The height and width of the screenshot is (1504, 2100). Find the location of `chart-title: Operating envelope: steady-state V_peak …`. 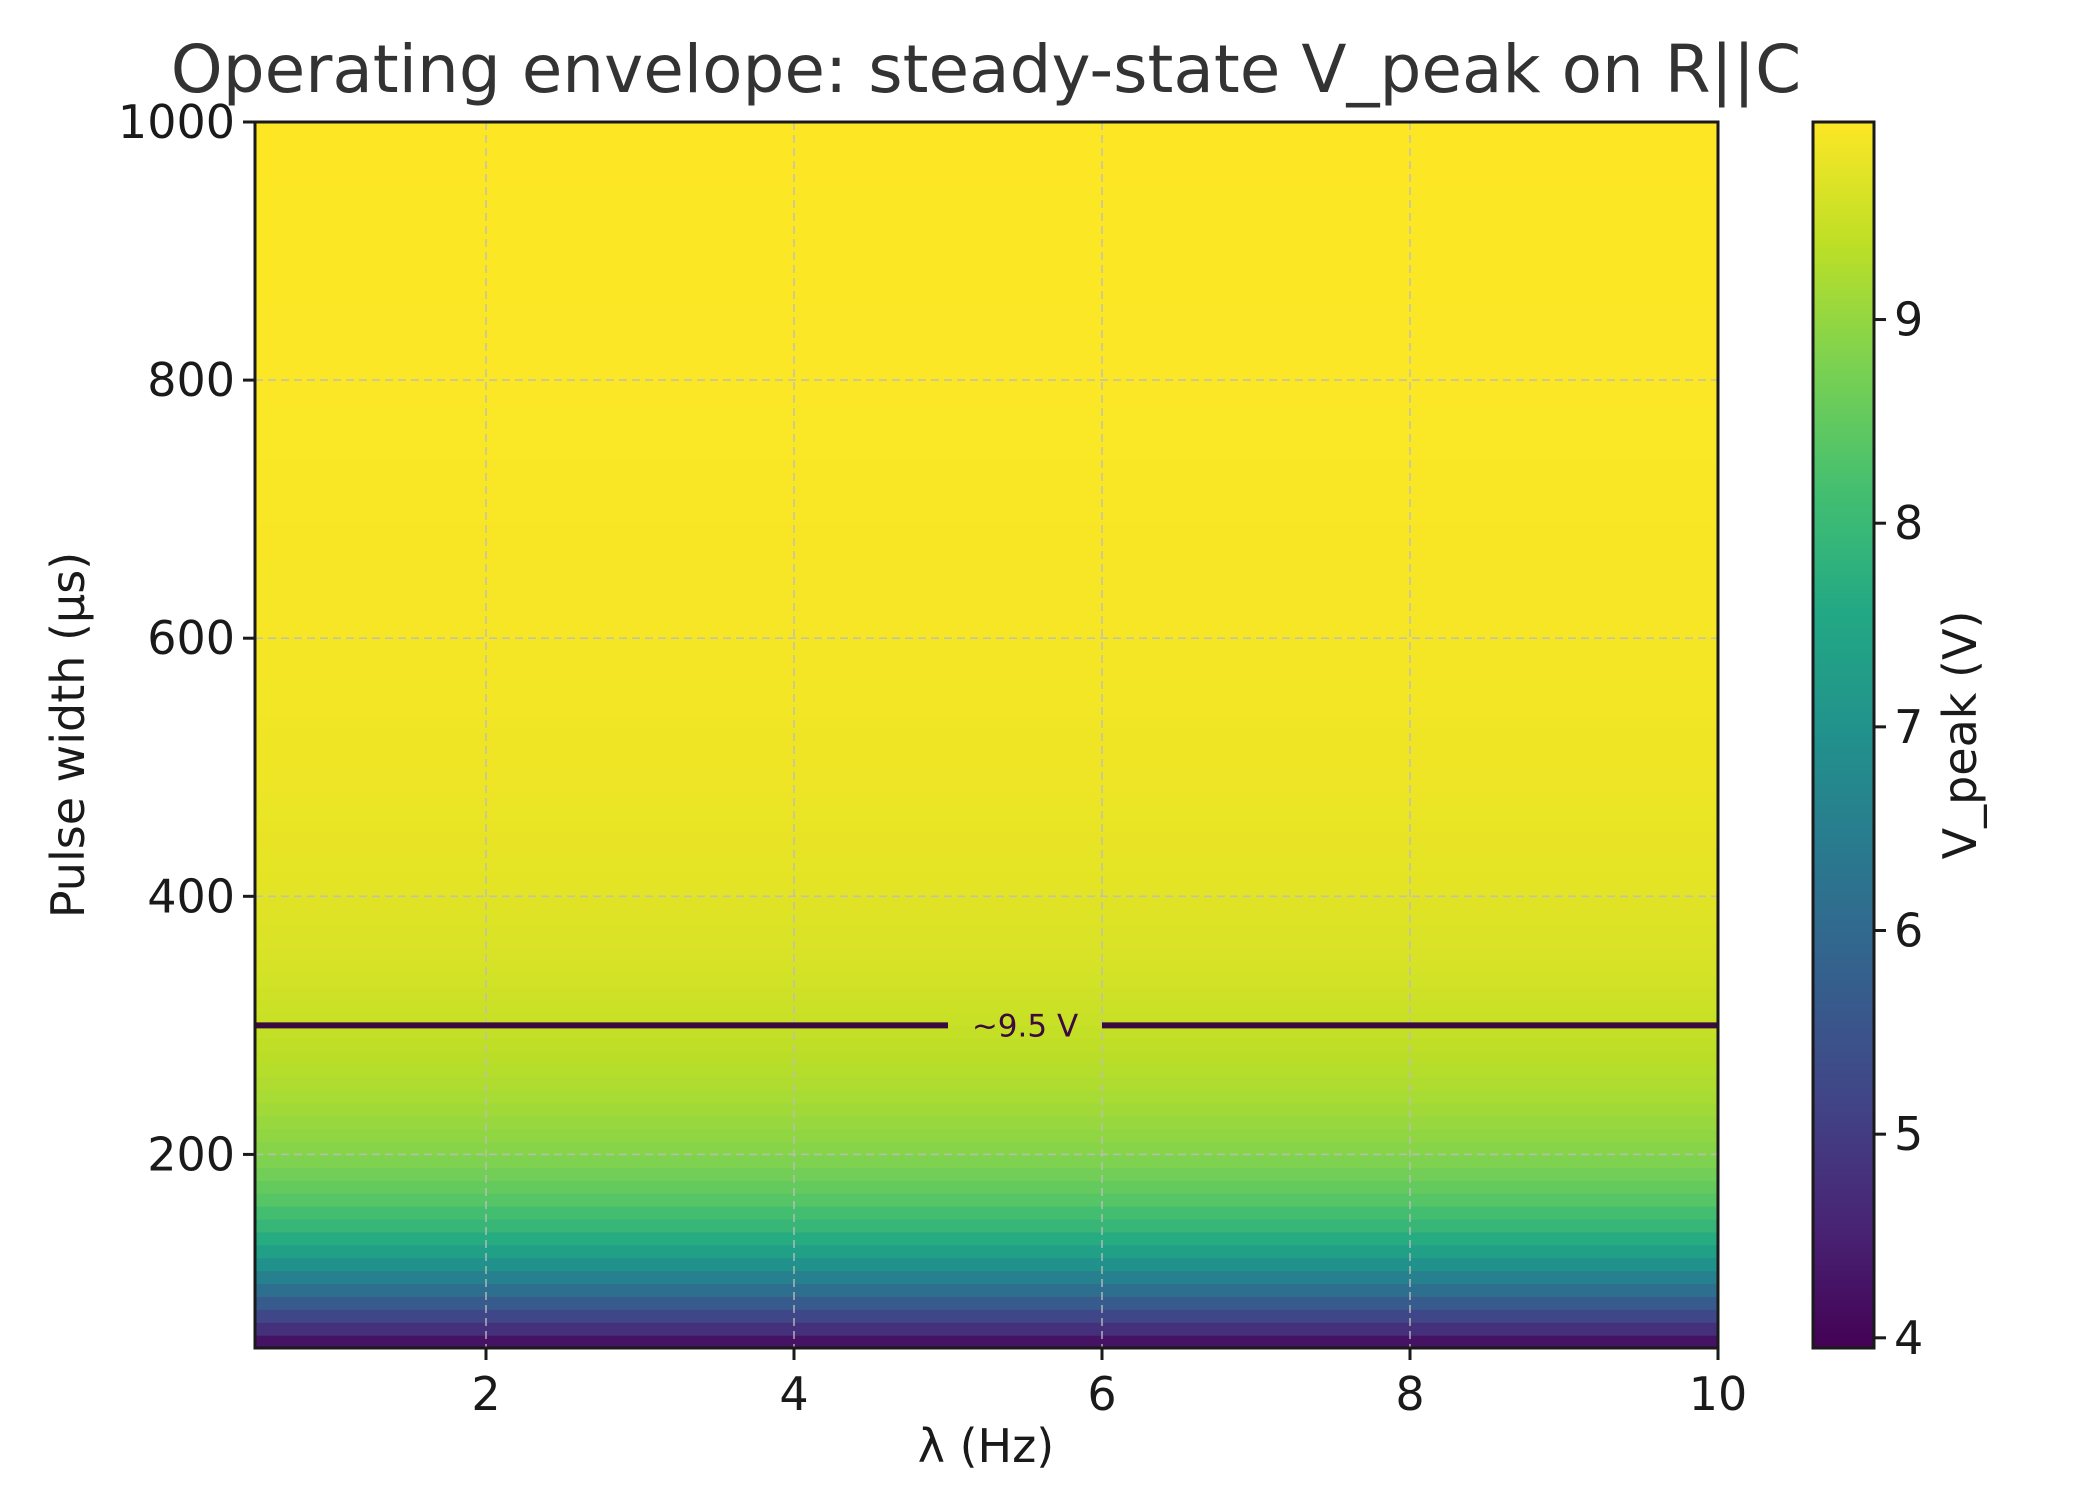

chart-title: Operating envelope: steady-state V_peak … is located at coordinates (986, 69).